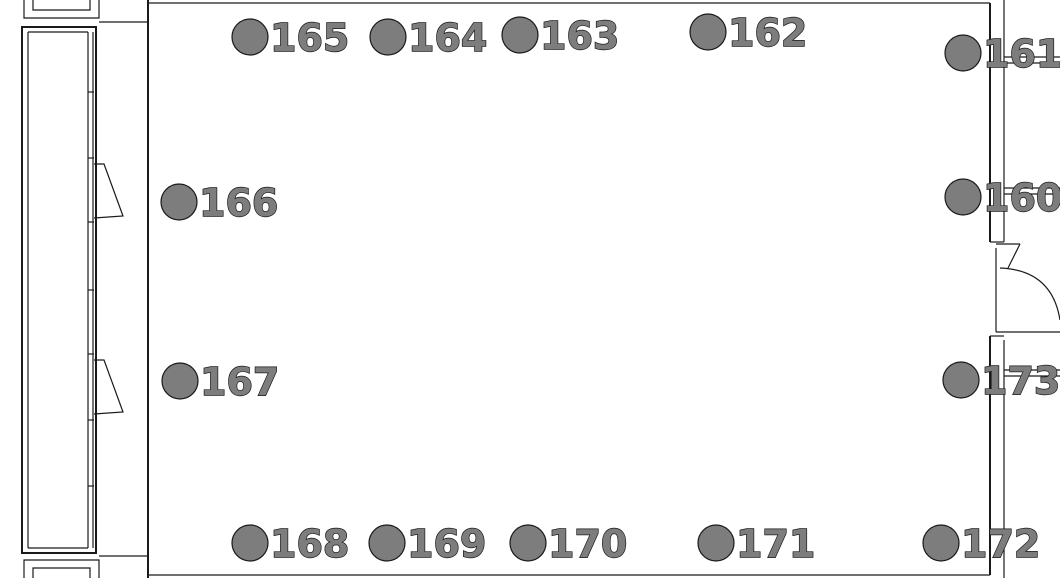 This screenshot has width=1060, height=578. Describe the element at coordinates (579, 36) in the screenshot. I see `point-label: 163` at that location.